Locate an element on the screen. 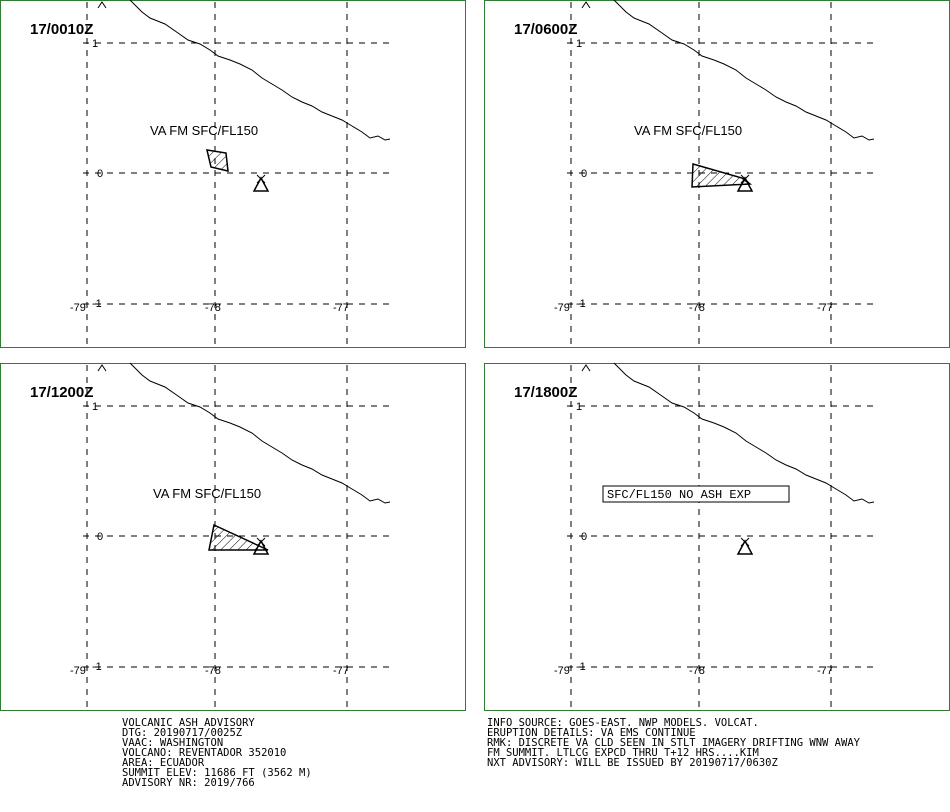  time-label: 17/0600Z is located at coordinates (545, 29).